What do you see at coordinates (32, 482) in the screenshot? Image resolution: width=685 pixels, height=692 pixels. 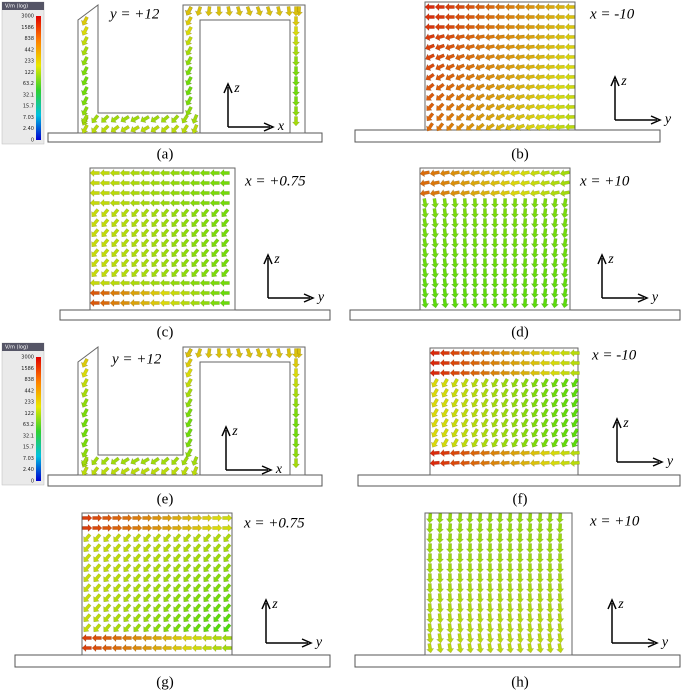 I see `colorbar-label: 0` at bounding box center [32, 482].